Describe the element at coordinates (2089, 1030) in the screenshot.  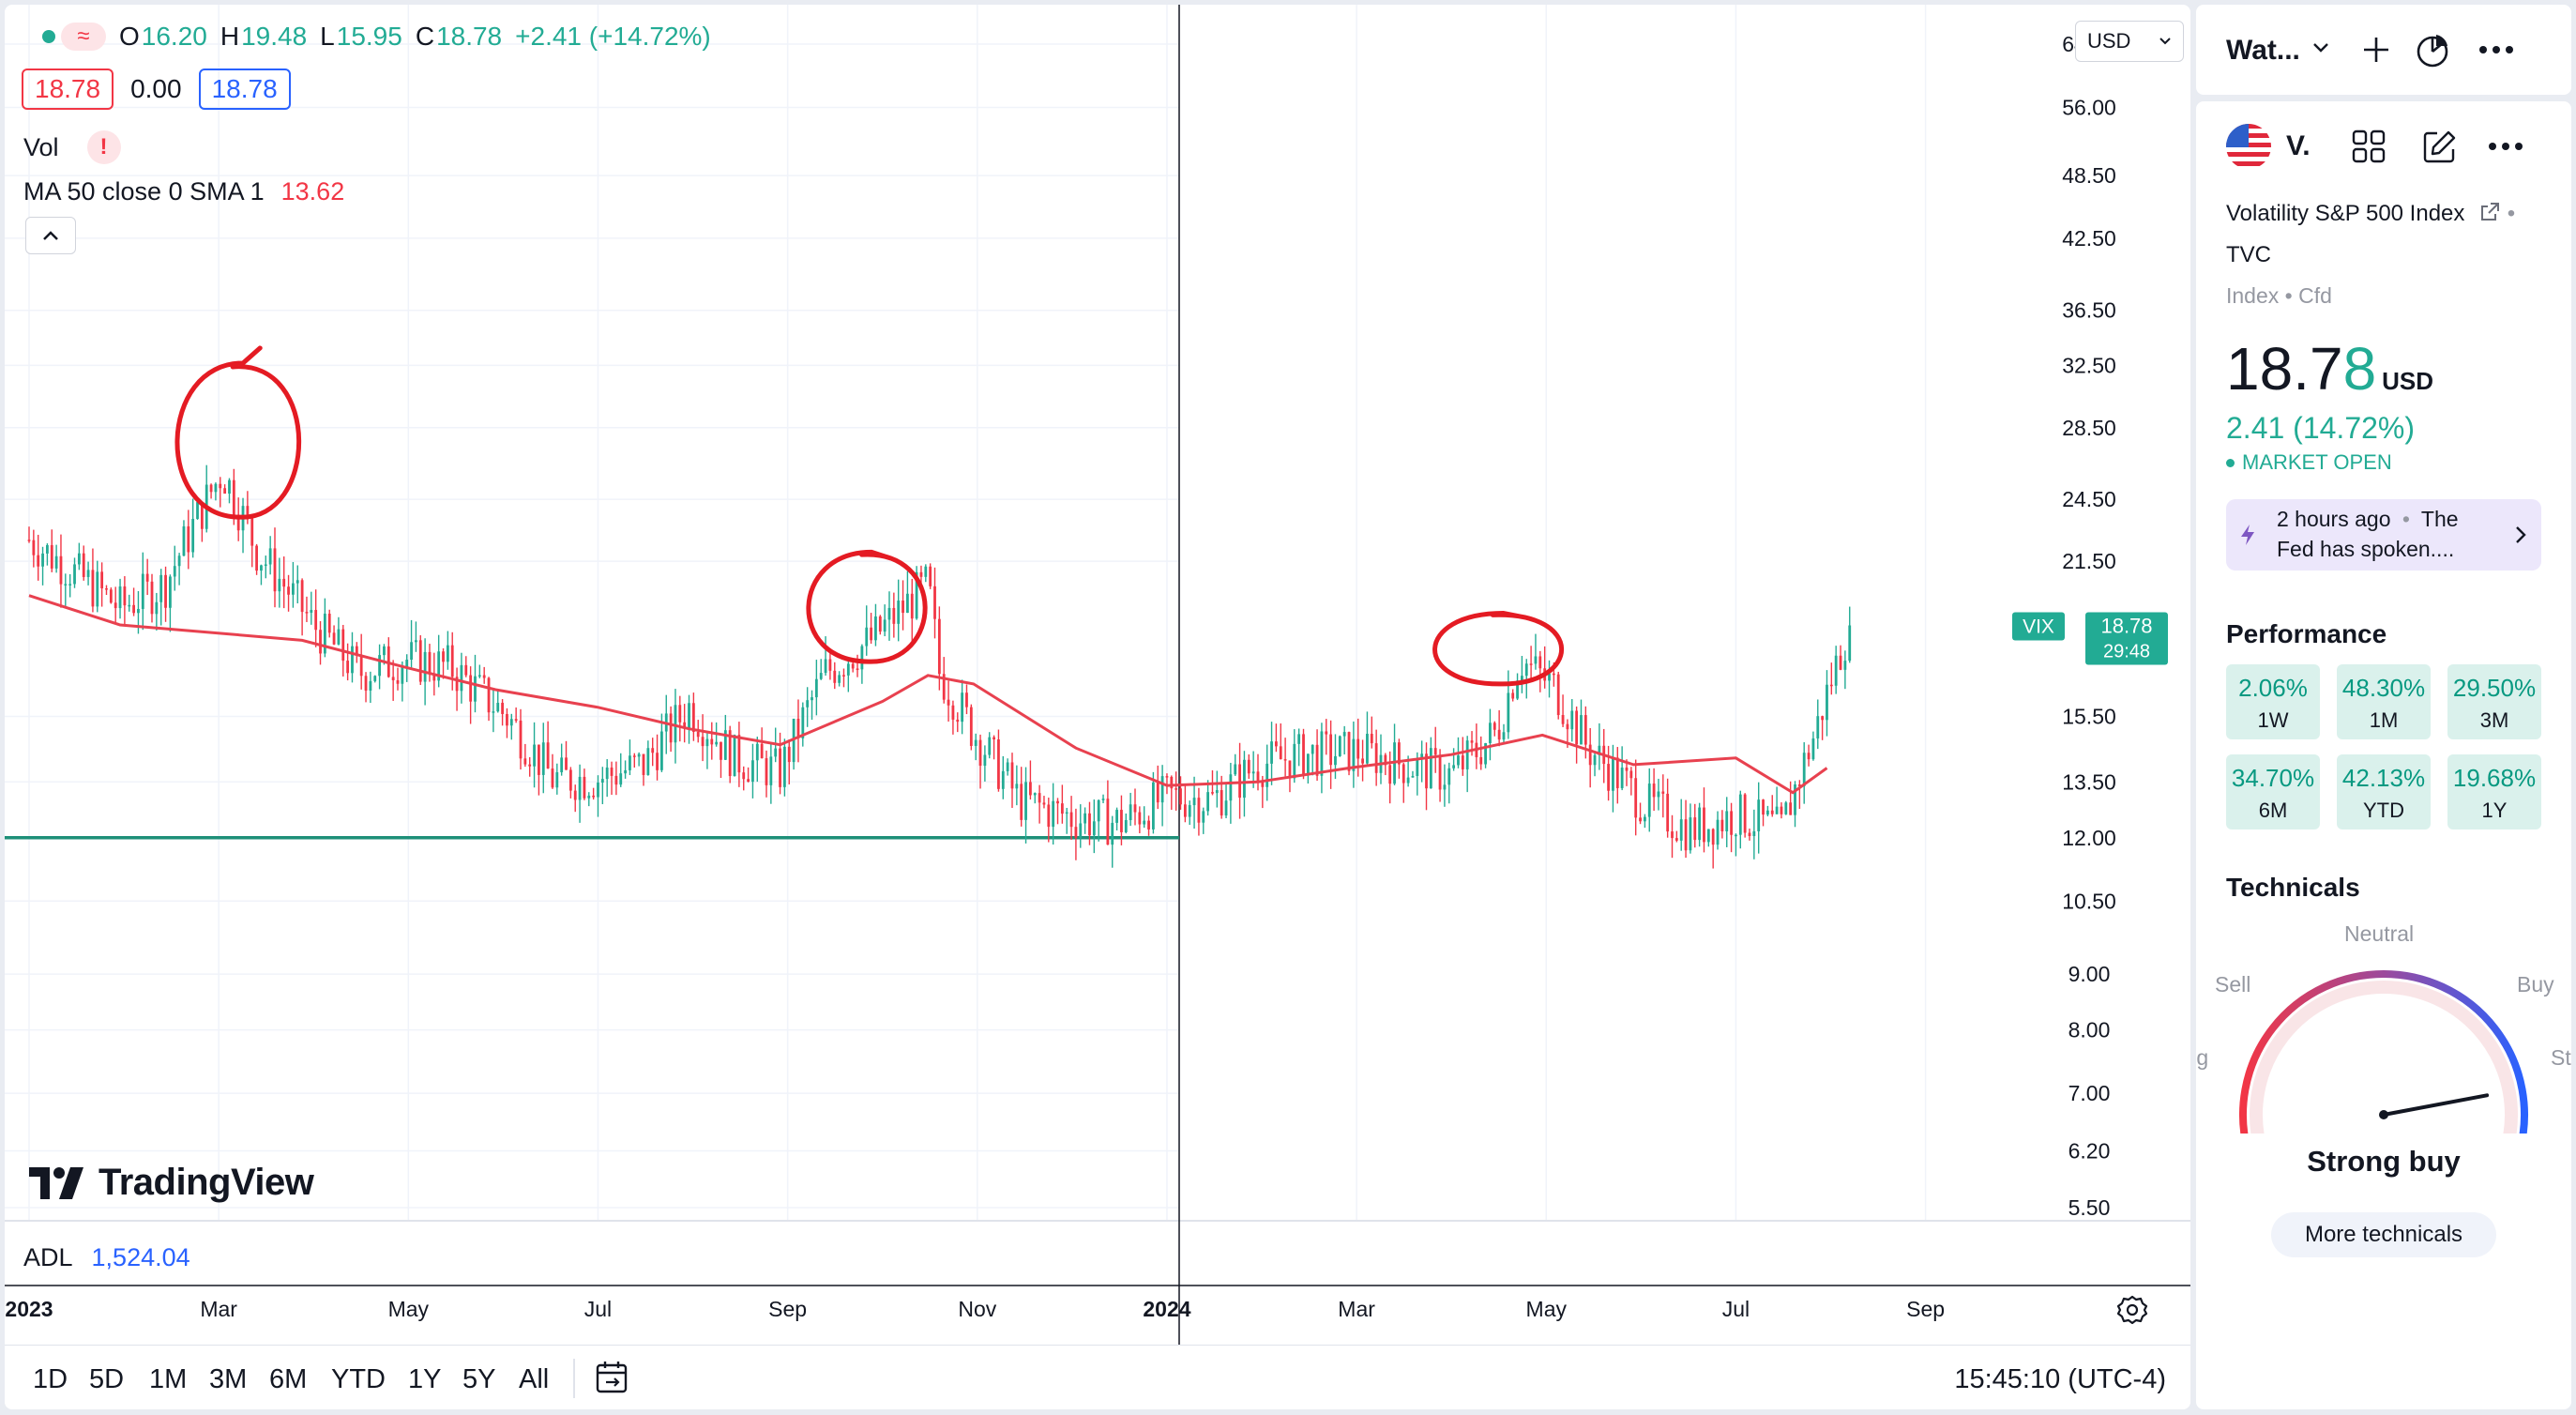
I see `price-axis-label: 8.00` at that location.